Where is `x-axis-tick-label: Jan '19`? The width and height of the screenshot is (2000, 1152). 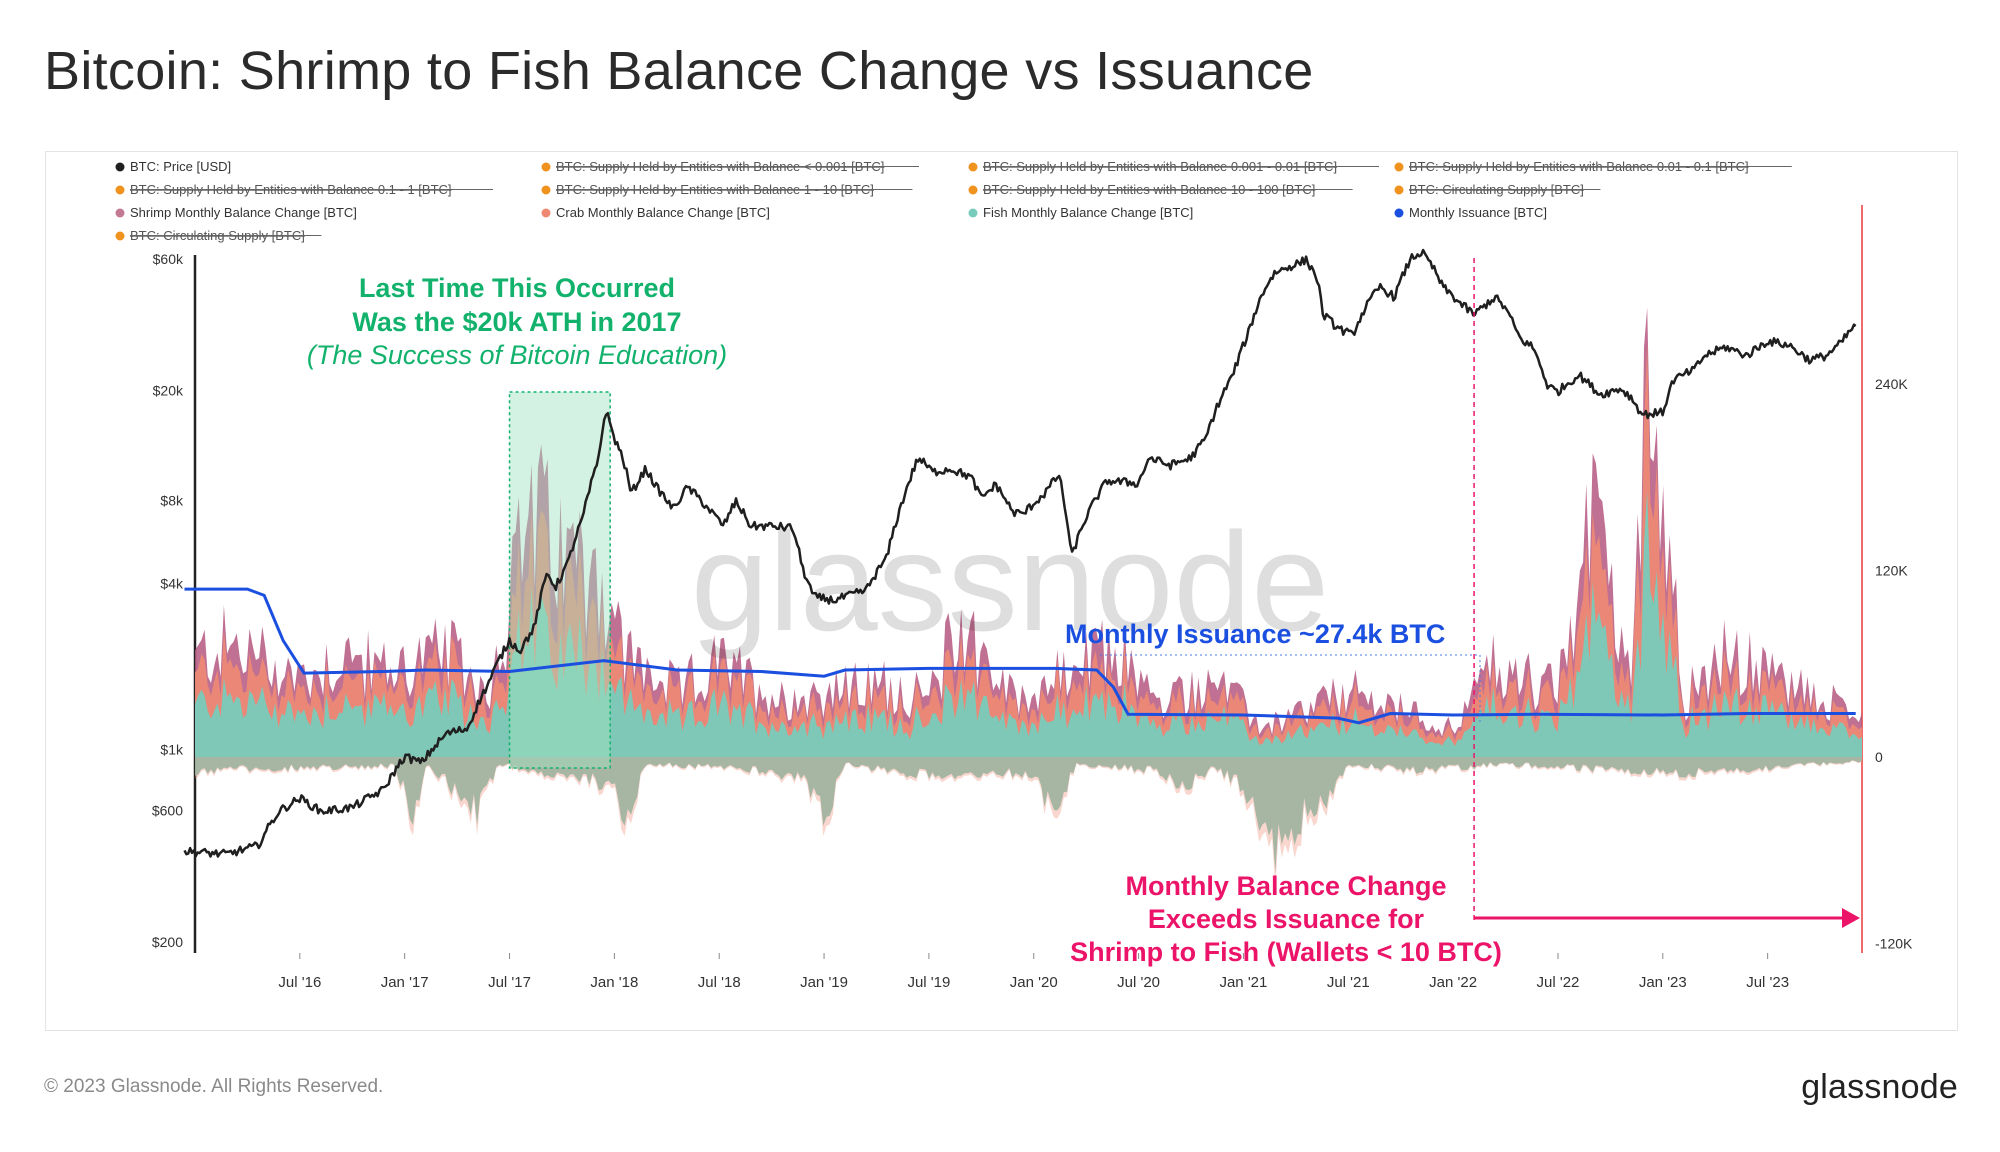 x-axis-tick-label: Jan '19 is located at coordinates (824, 982).